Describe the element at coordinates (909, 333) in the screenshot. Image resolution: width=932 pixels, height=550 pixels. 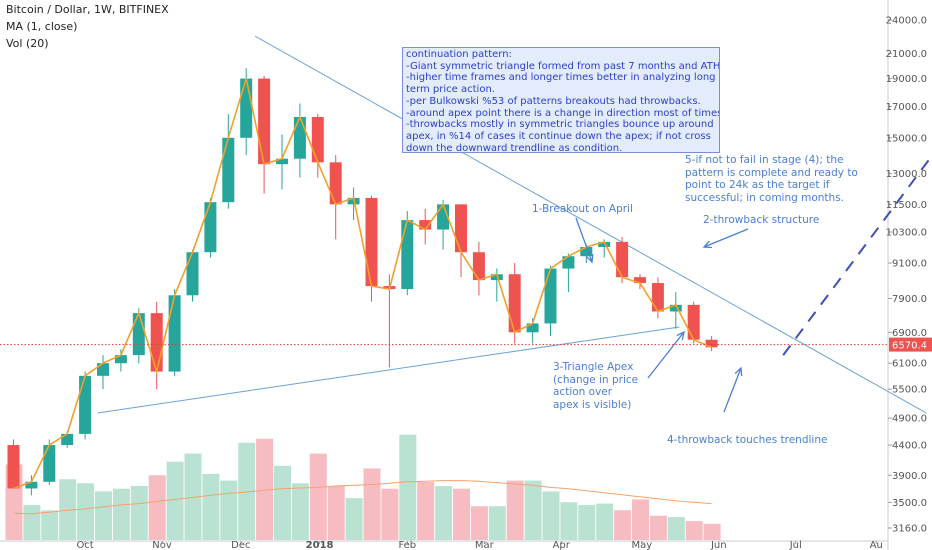
I see `y-tick-label: 6900.0` at that location.